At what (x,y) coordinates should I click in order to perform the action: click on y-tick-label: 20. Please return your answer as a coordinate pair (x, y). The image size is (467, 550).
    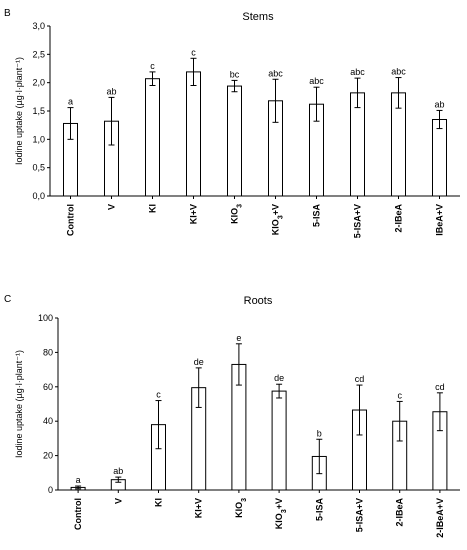
    Looking at the image, I should click on (48, 456).